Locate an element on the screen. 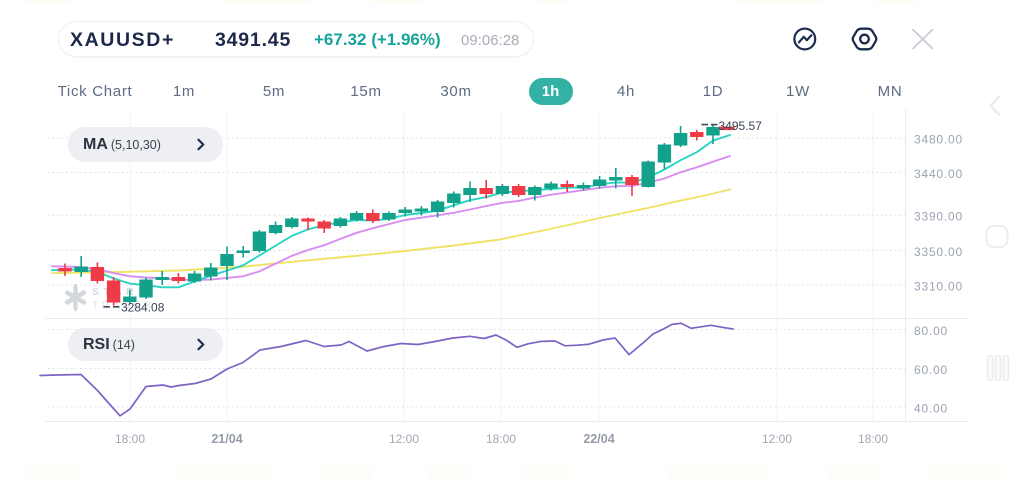  svg-text: 80.00 is located at coordinates (931, 331).